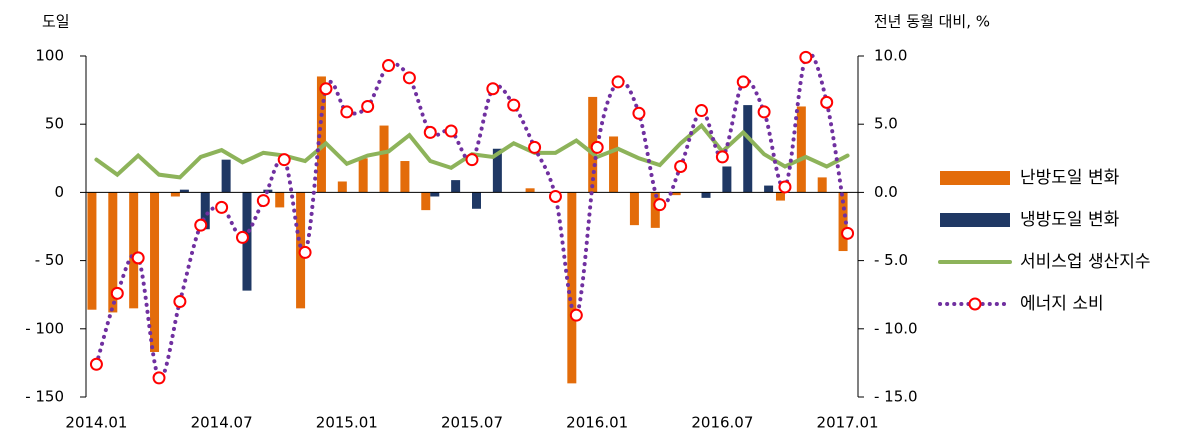 The image size is (1200, 439). I want to click on y-tick-label: - 50, so click(49, 260).